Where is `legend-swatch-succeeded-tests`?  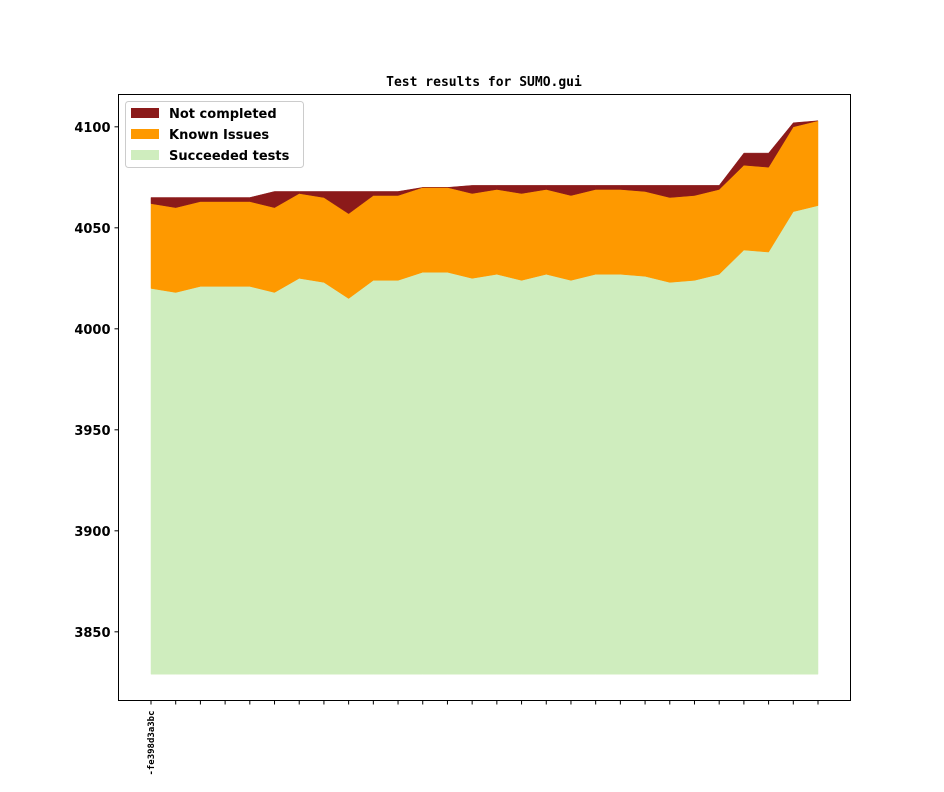 legend-swatch-succeeded-tests is located at coordinates (145, 155).